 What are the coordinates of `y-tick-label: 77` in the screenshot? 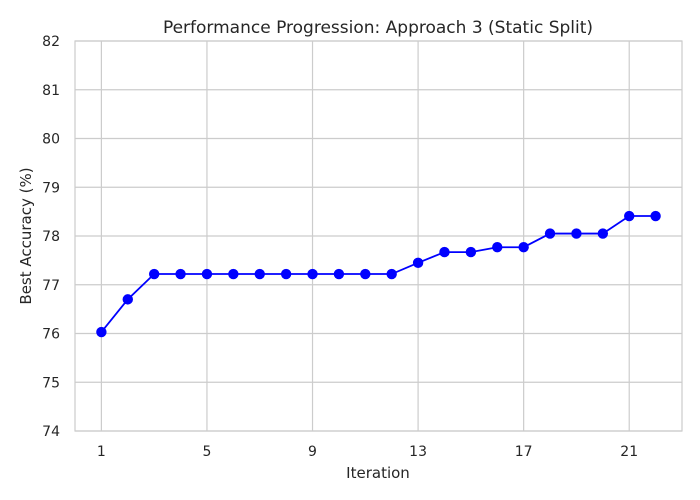 It's located at (51, 286).